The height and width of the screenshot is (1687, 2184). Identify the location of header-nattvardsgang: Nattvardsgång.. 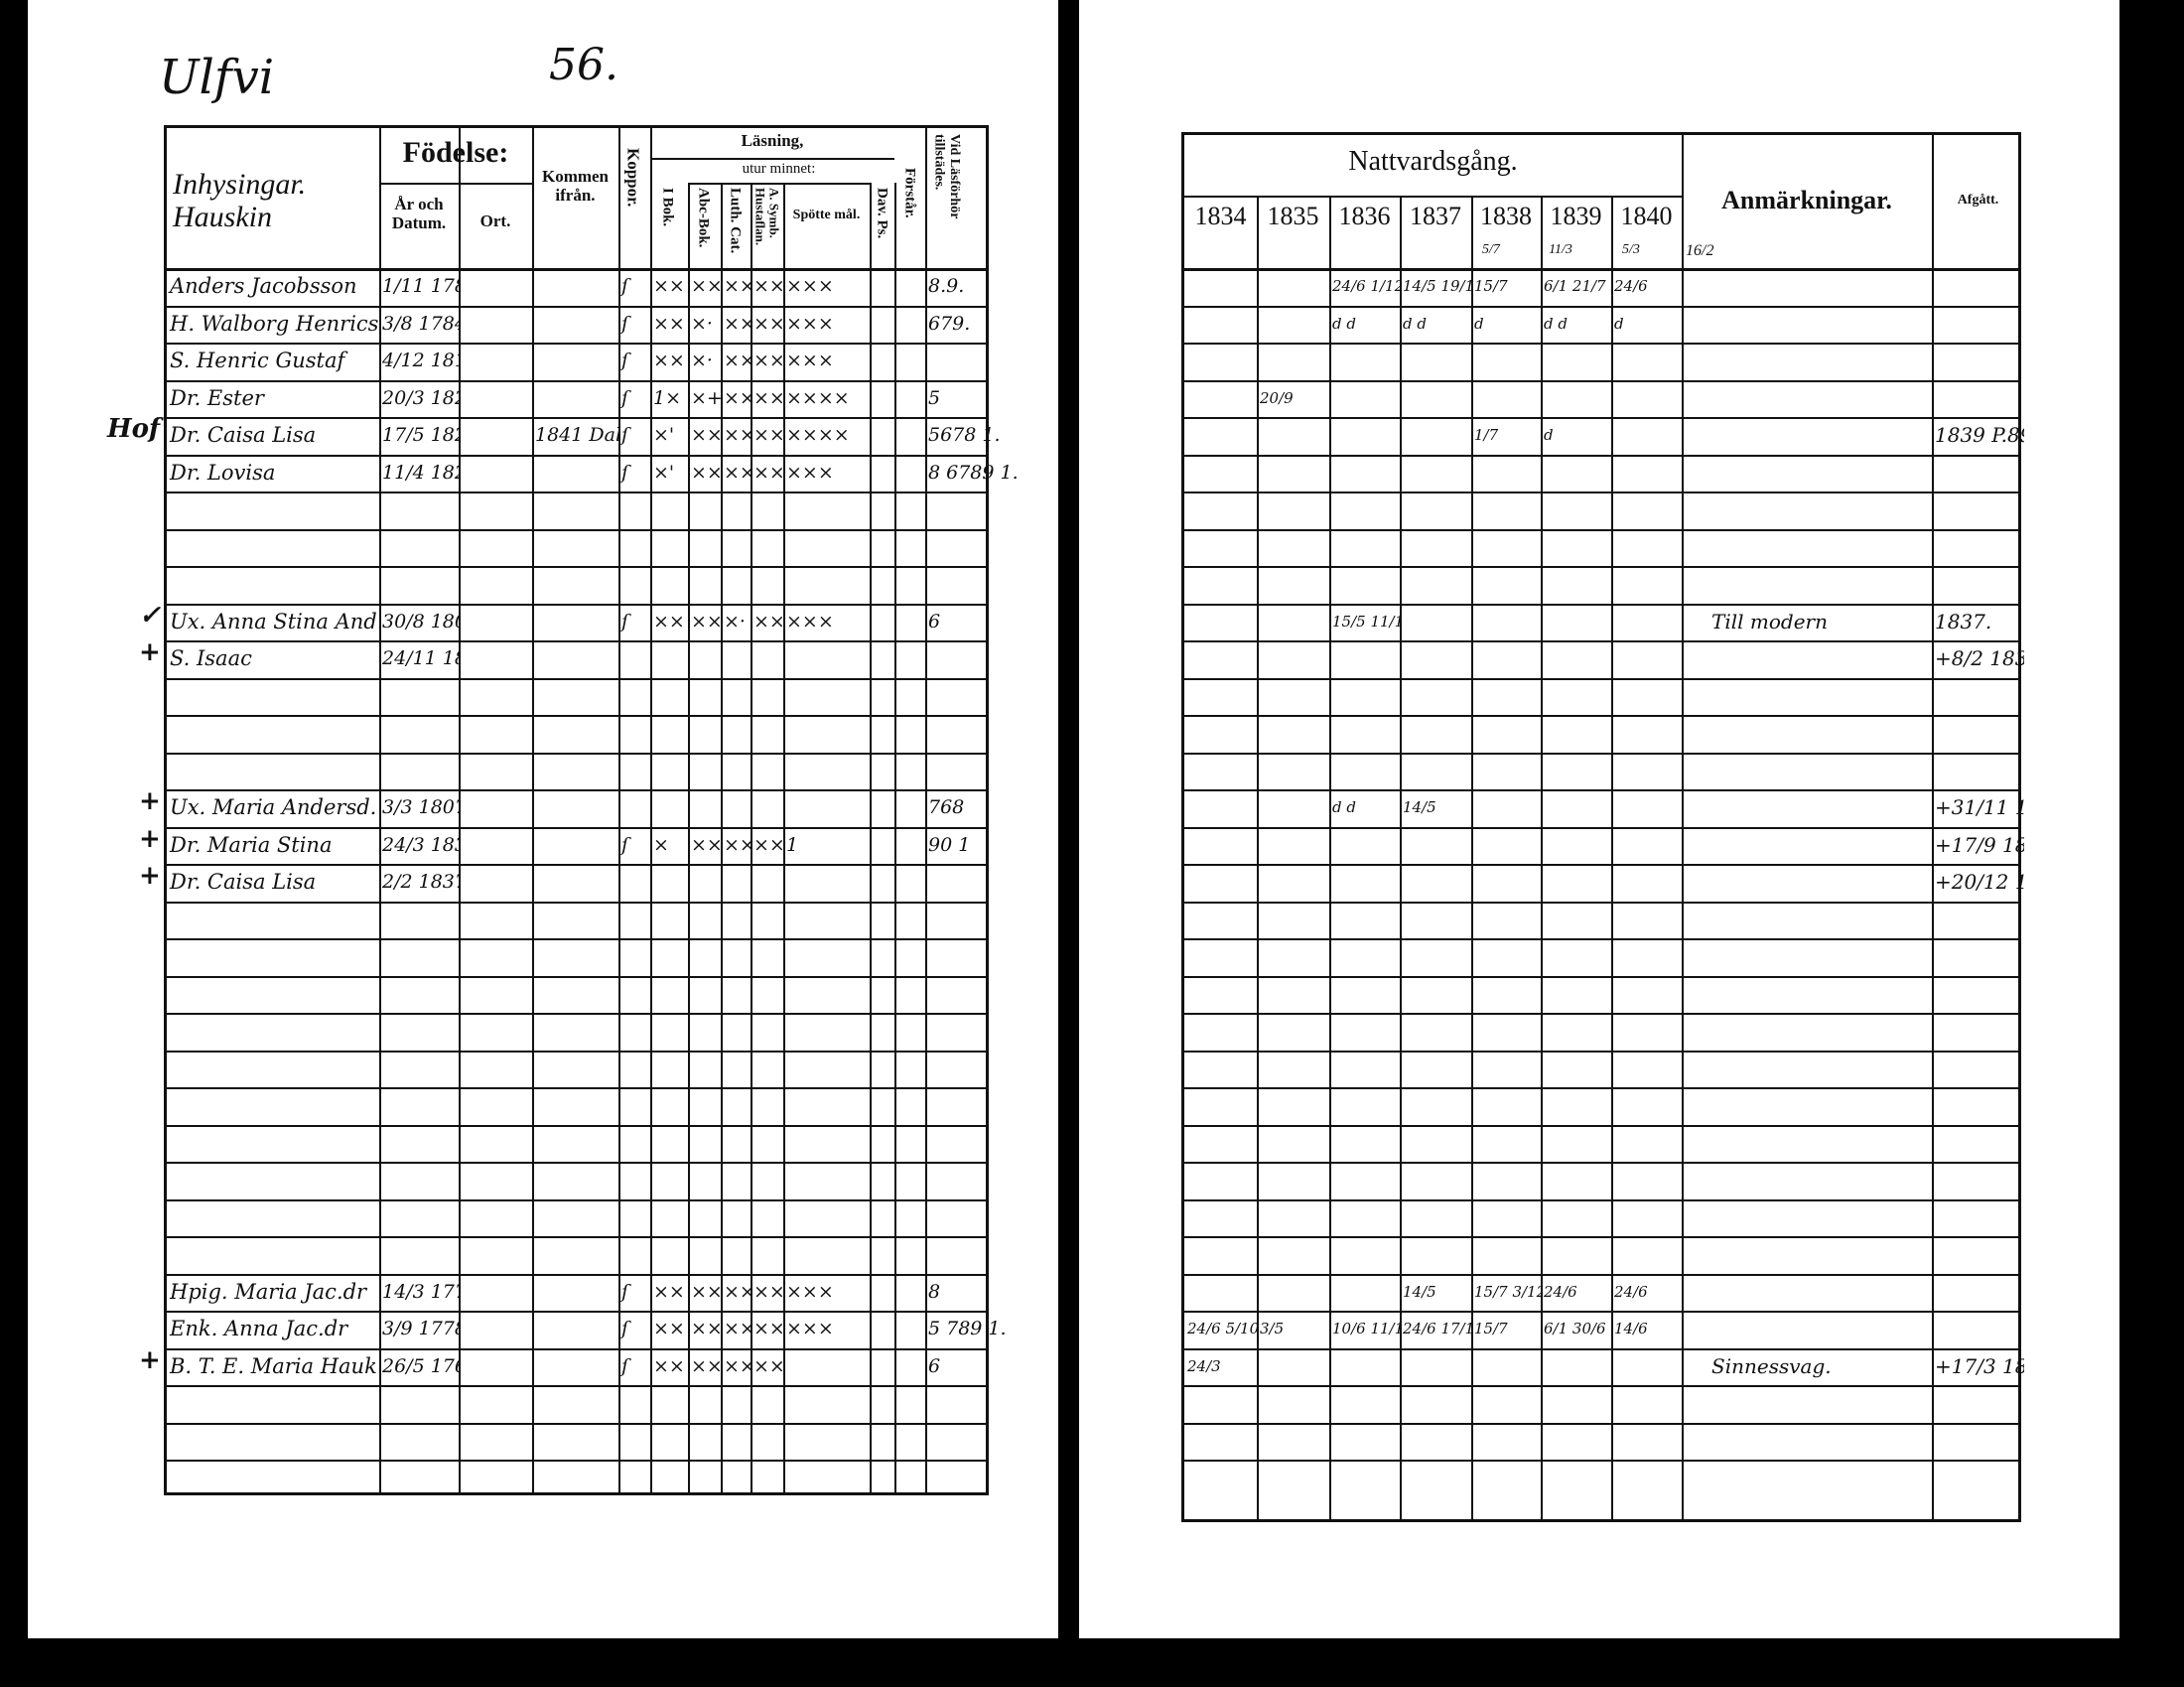
(1433, 161).